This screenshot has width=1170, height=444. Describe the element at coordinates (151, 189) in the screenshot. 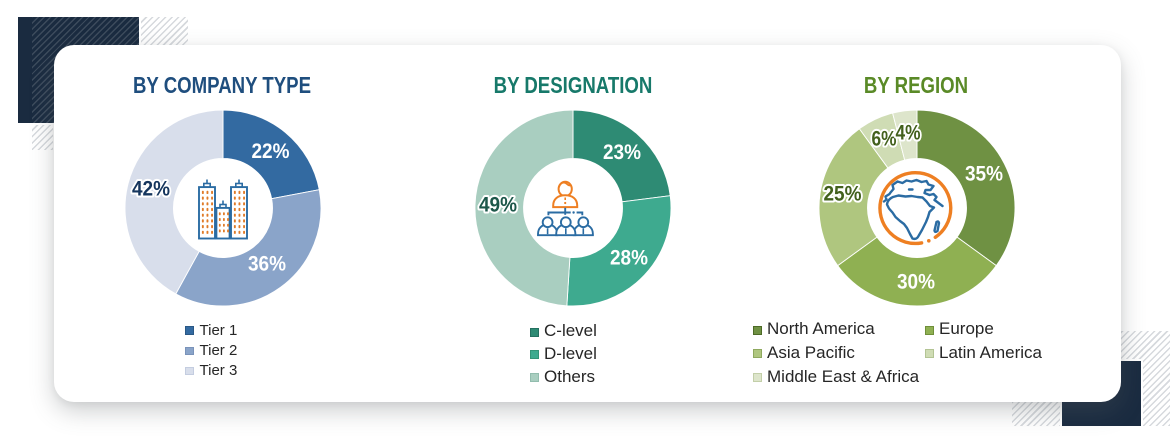

I see `svg-text: 42%` at that location.